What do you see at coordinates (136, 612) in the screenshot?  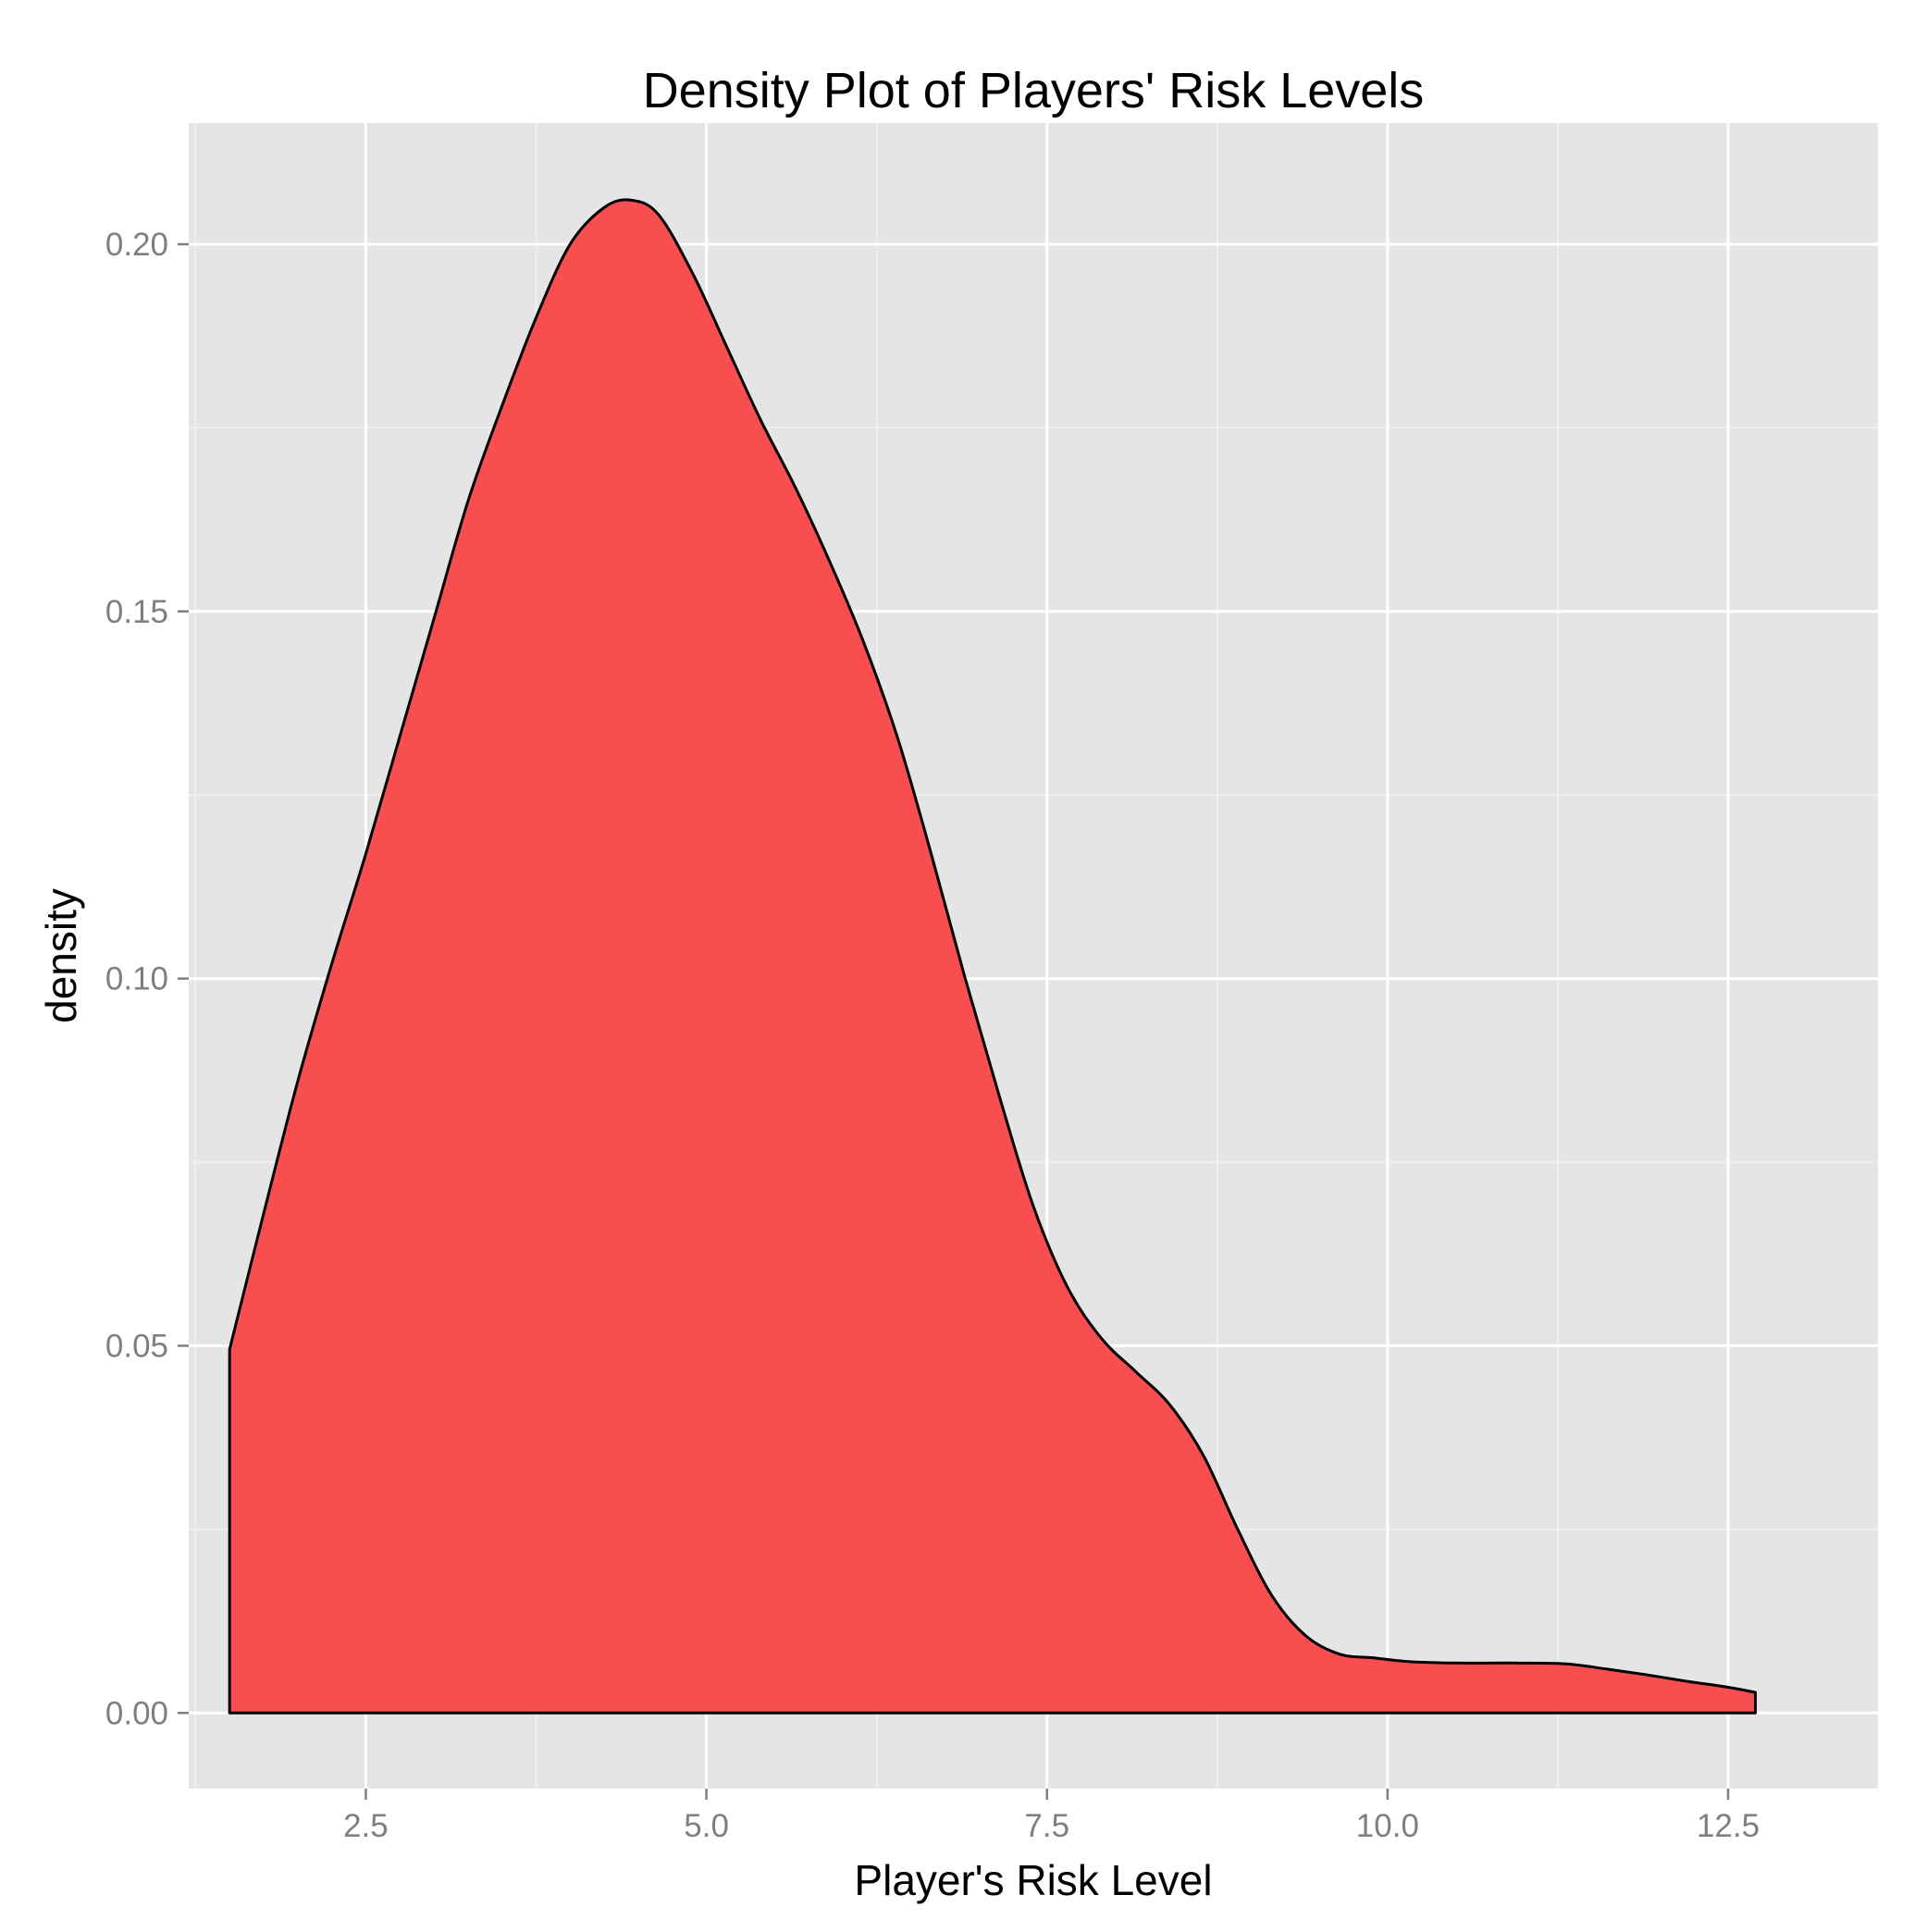 I see `y-tick-label: 0.15` at bounding box center [136, 612].